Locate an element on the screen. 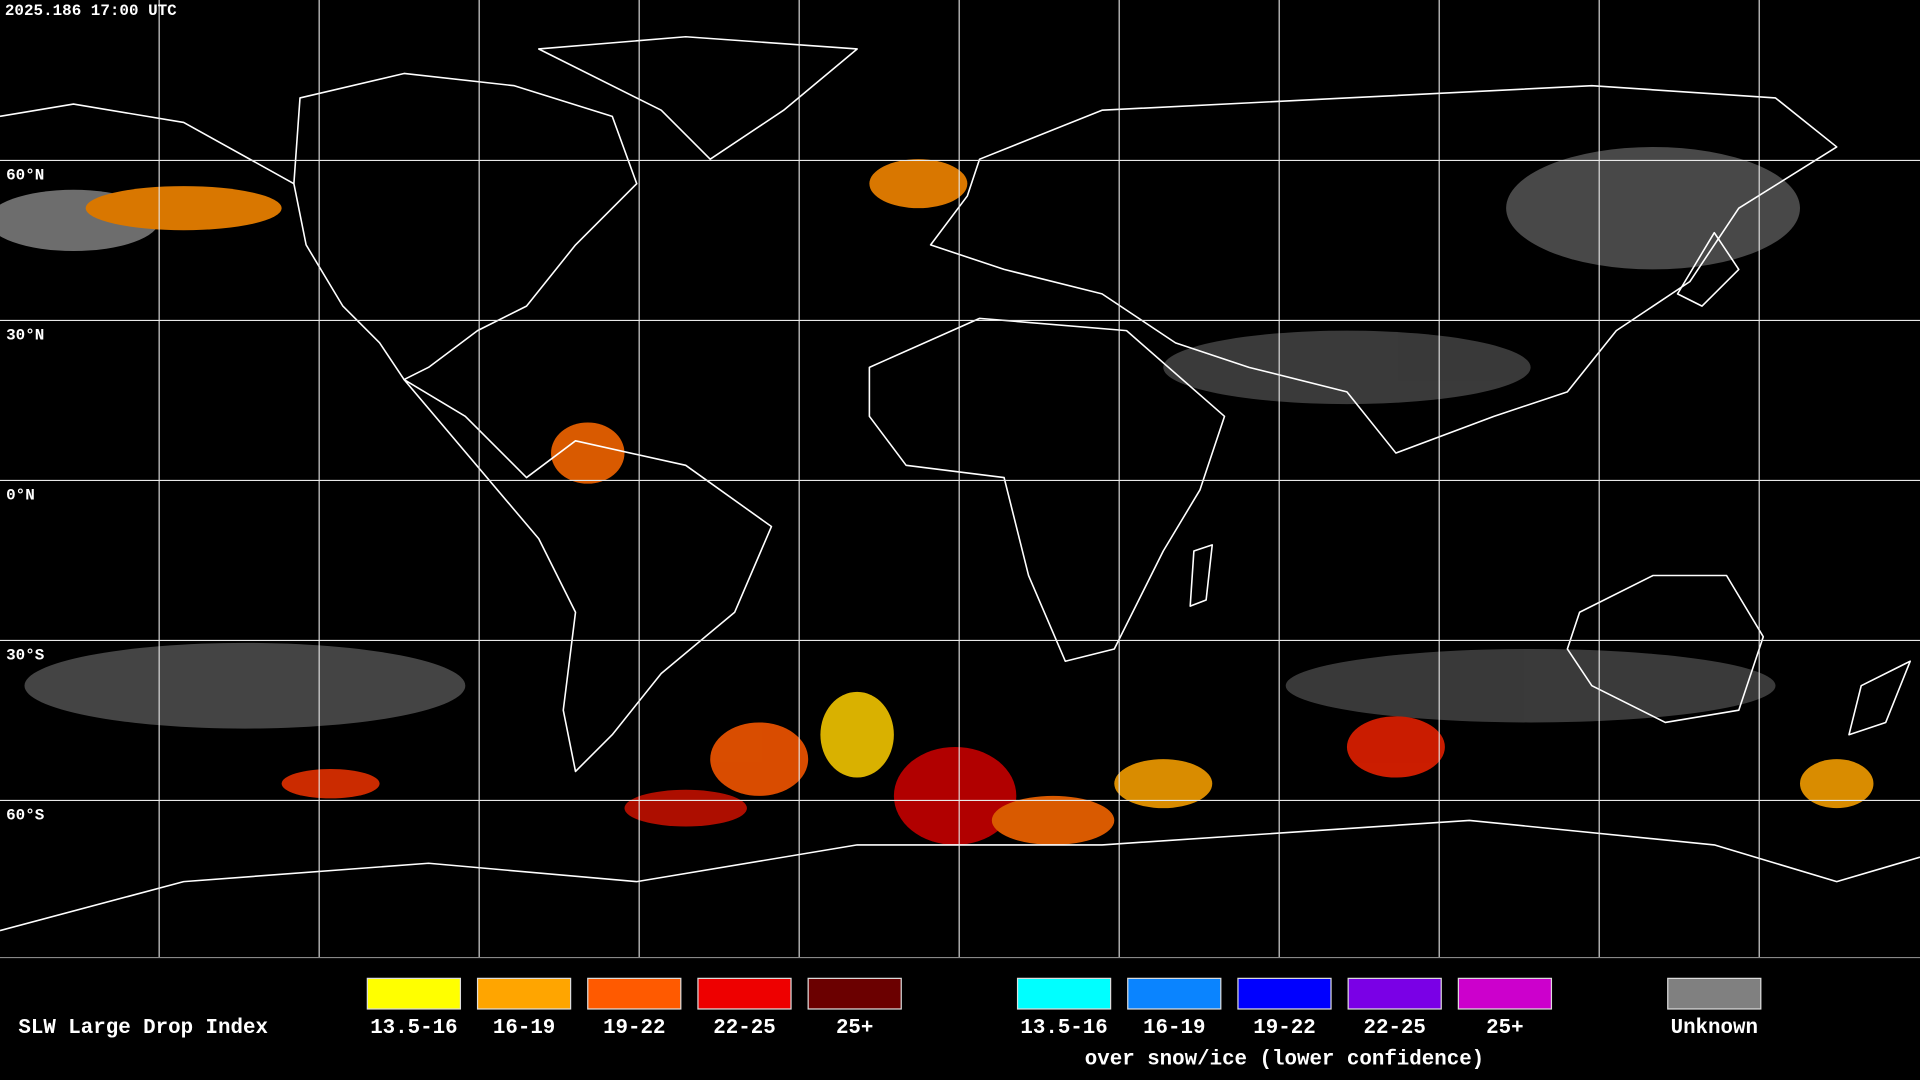 The width and height of the screenshot is (1920, 1080). timestamp: 2025.186 17:00 UTC is located at coordinates (91, 11).